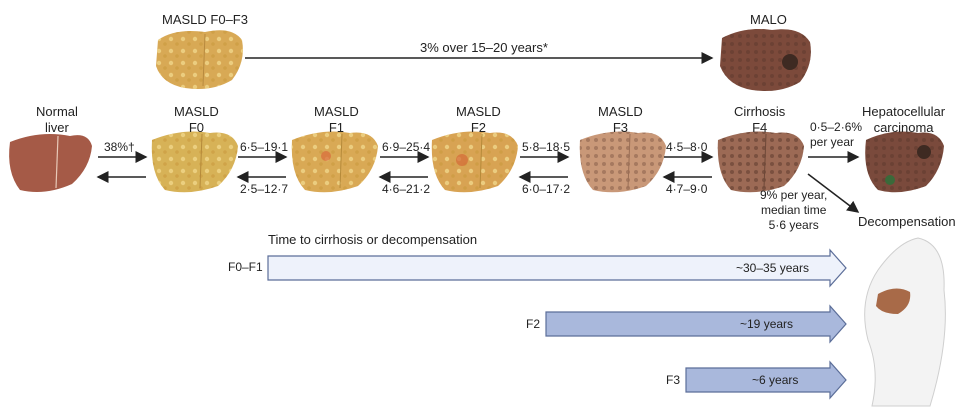  I want to click on liver-f2-icon, so click(474, 162).